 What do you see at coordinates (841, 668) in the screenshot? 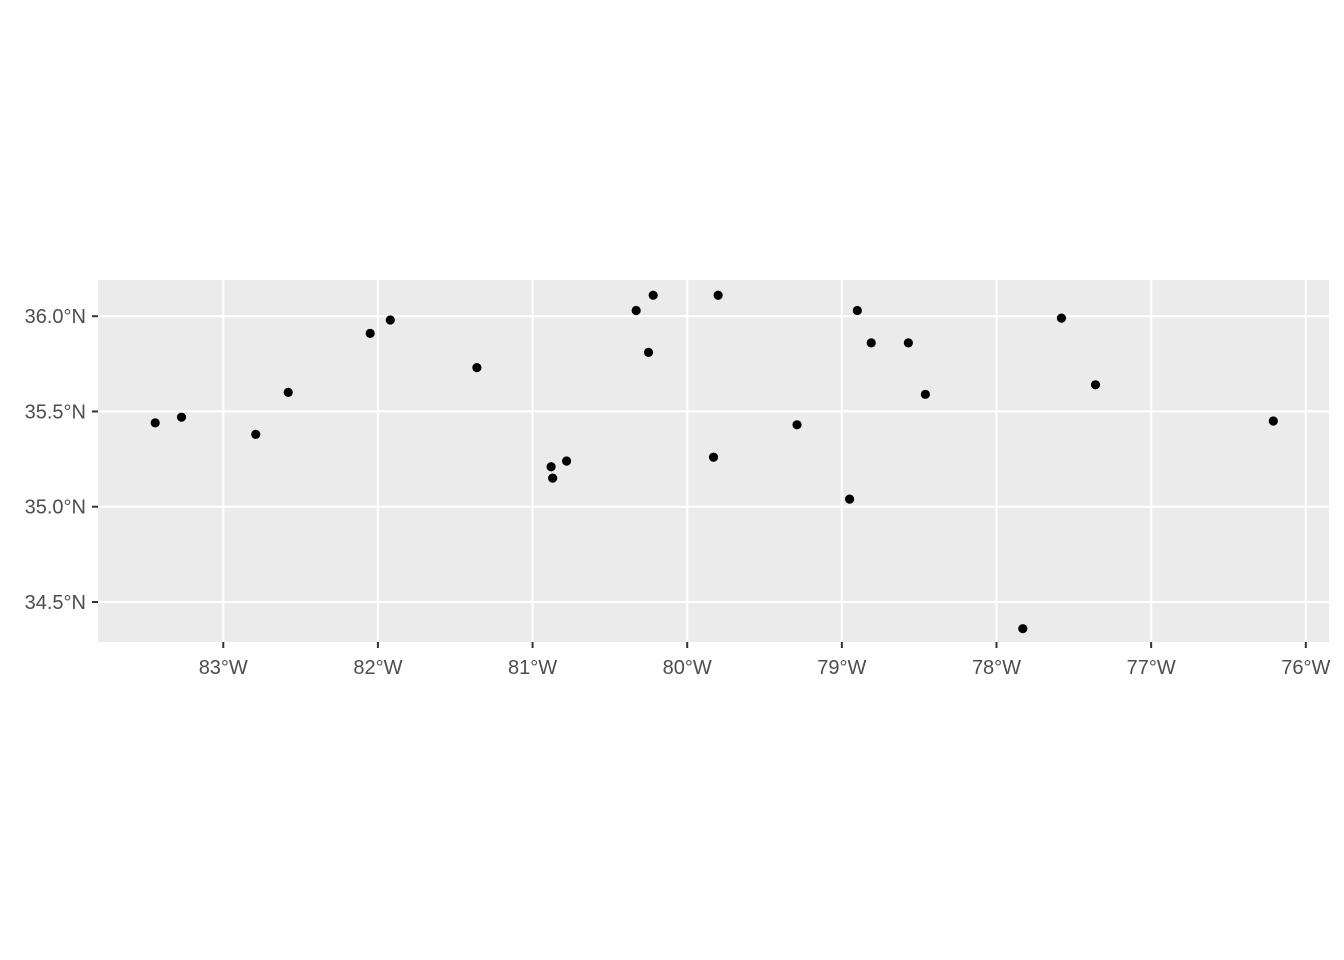
I see `x-tick-label: 79°W` at bounding box center [841, 668].